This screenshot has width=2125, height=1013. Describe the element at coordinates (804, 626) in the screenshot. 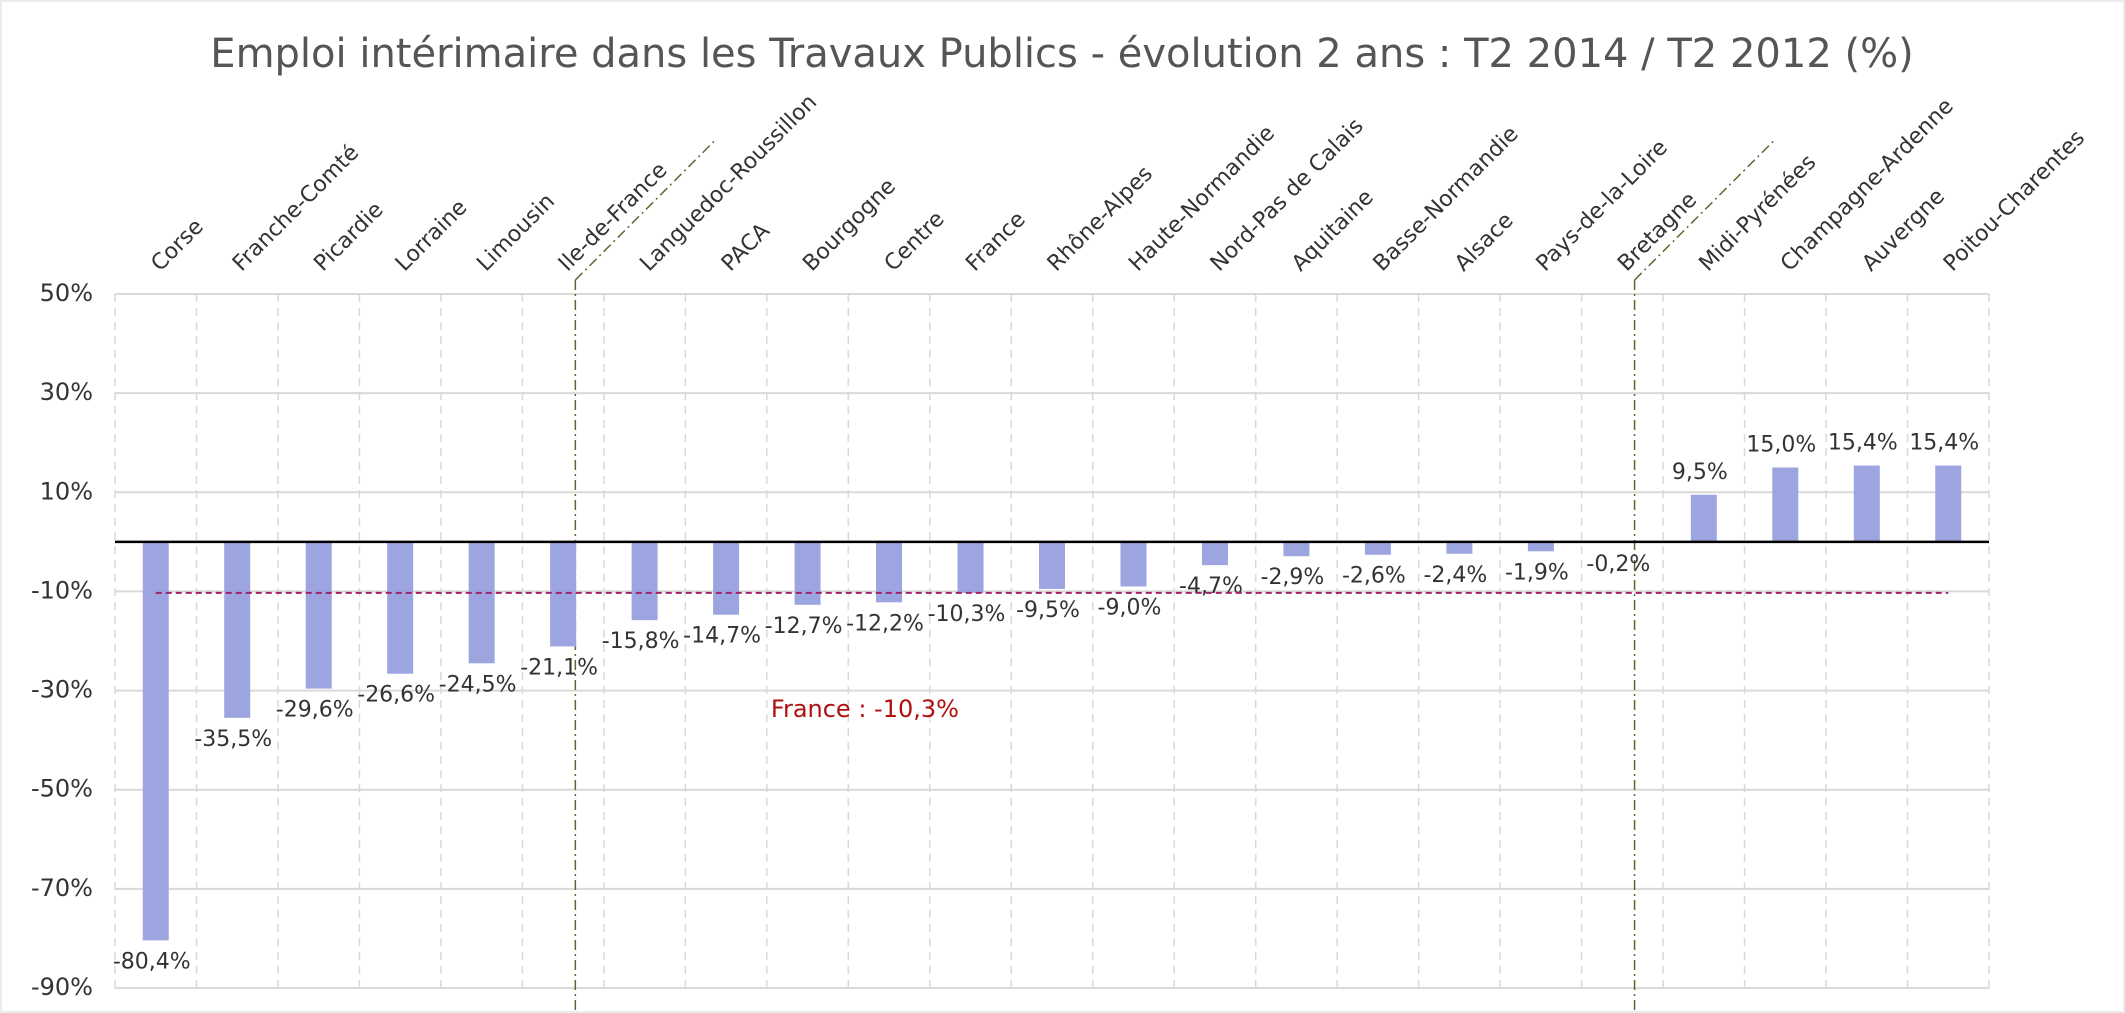

I see `value-label: -12,7%` at that location.